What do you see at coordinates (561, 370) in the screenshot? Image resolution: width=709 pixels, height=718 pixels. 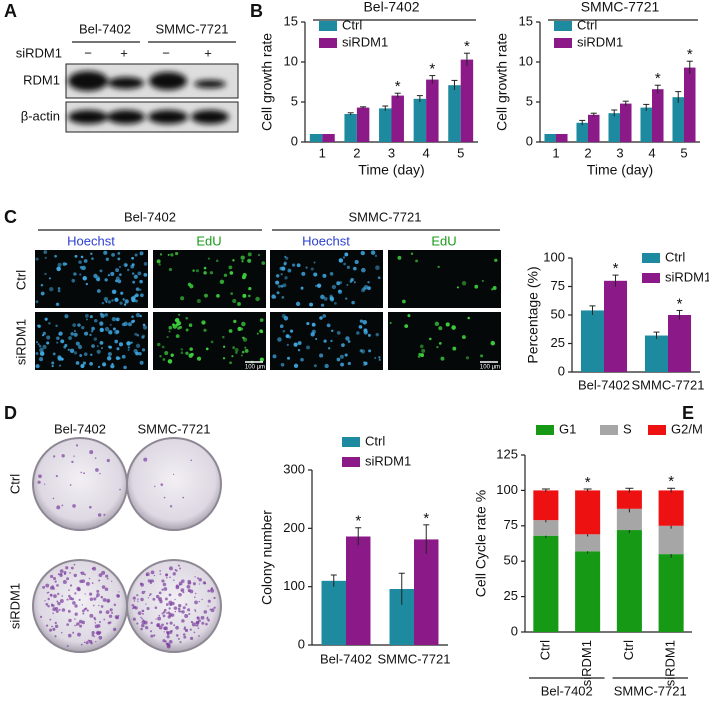 I see `y-tick-label: 0` at bounding box center [561, 370].